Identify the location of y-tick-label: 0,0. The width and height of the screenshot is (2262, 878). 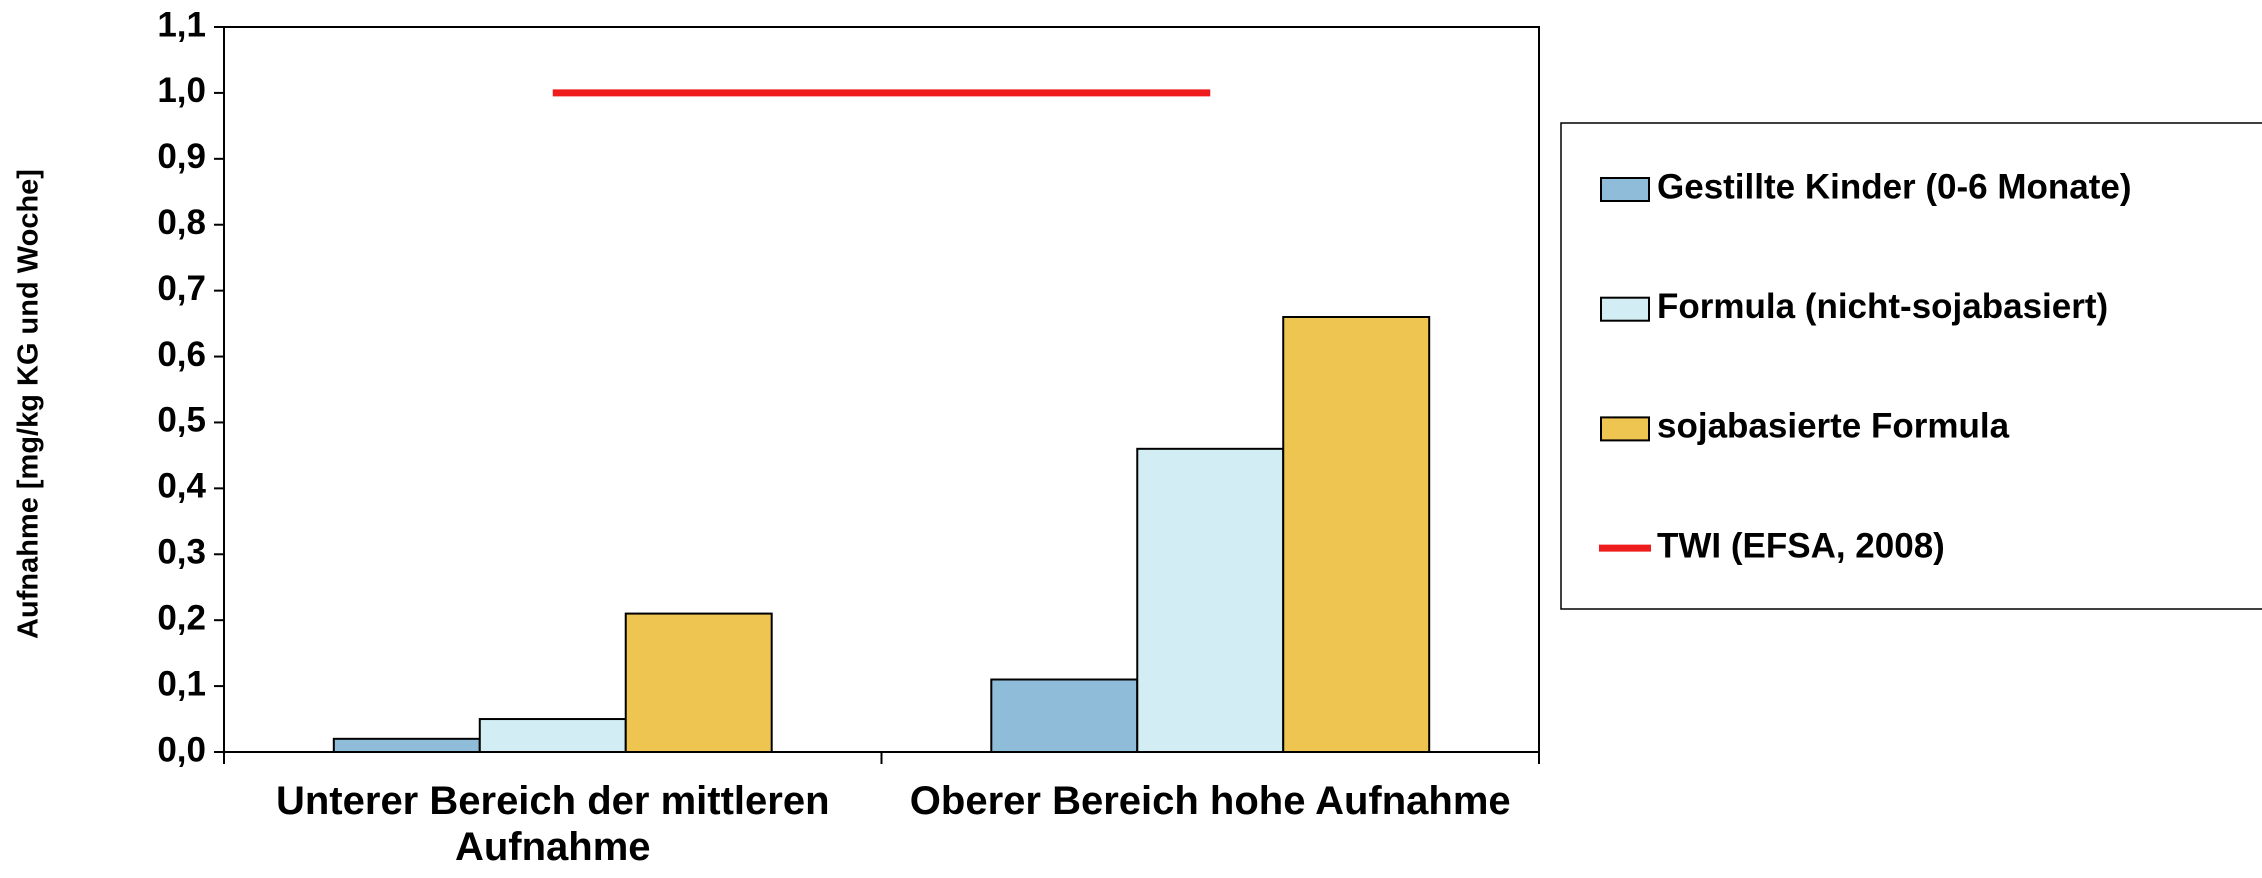
(181, 749).